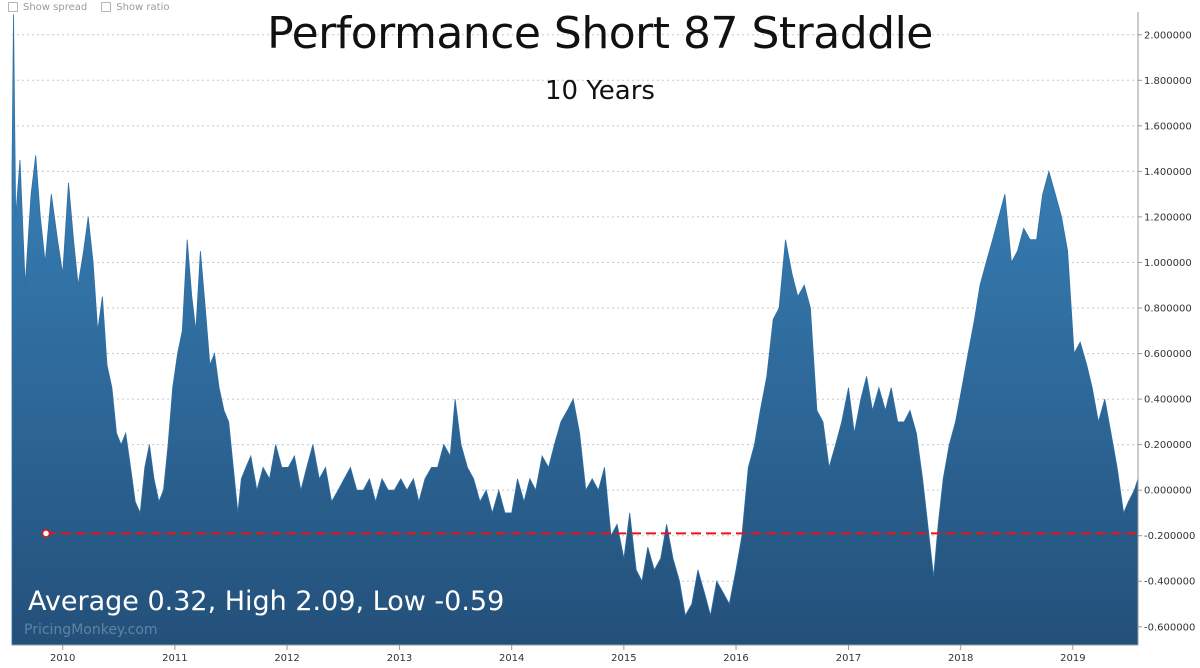 This screenshot has width=1200, height=668. What do you see at coordinates (266, 601) in the screenshot?
I see `stats-summary: Average 0.32, High 2.09, Low -0.59` at bounding box center [266, 601].